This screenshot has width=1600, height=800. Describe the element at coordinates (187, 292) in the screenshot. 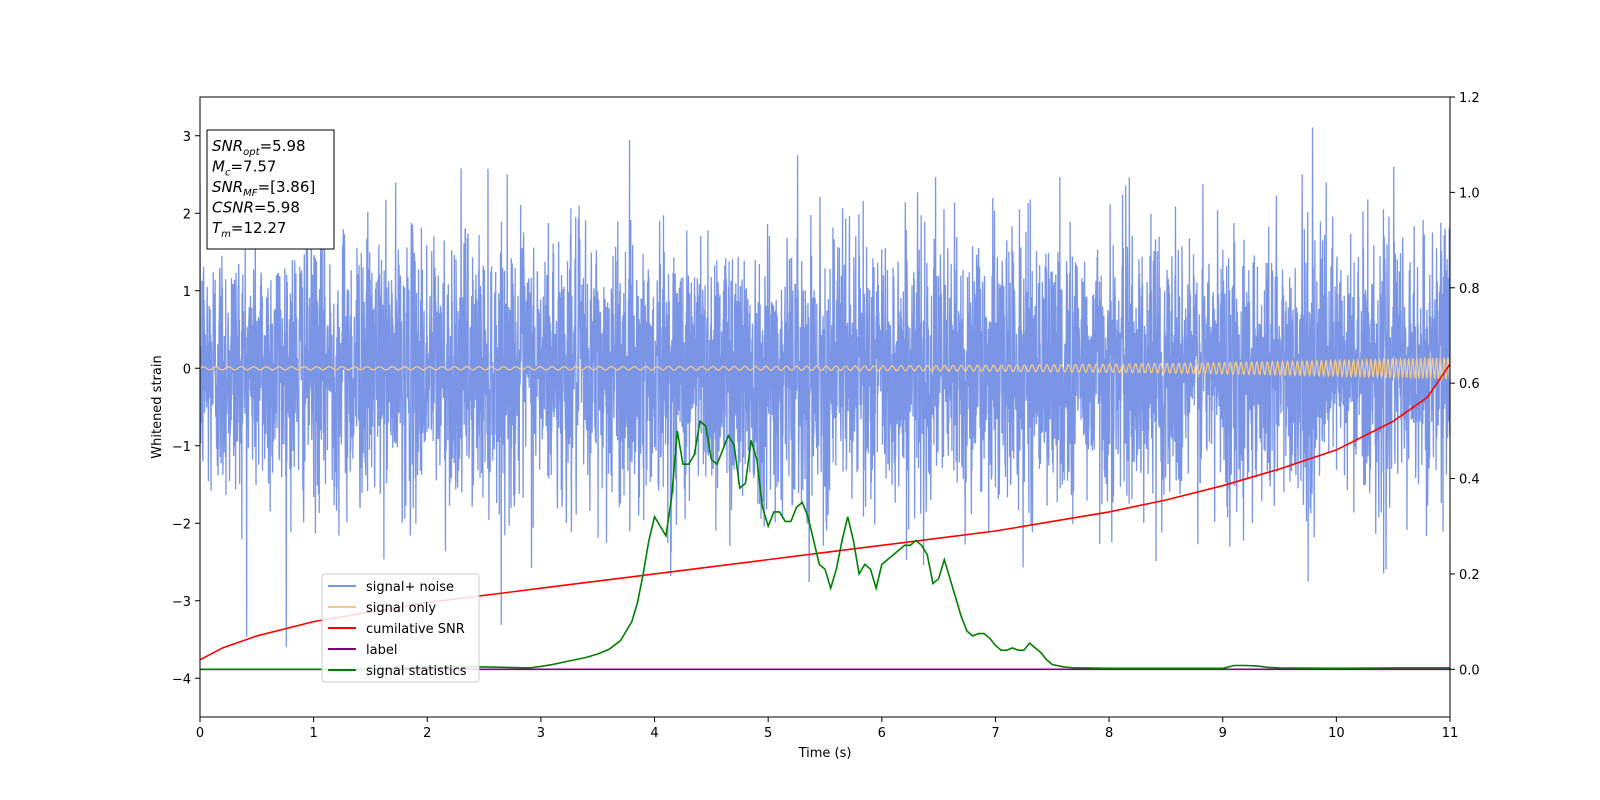

I see `y-tick-label: 1` at that location.